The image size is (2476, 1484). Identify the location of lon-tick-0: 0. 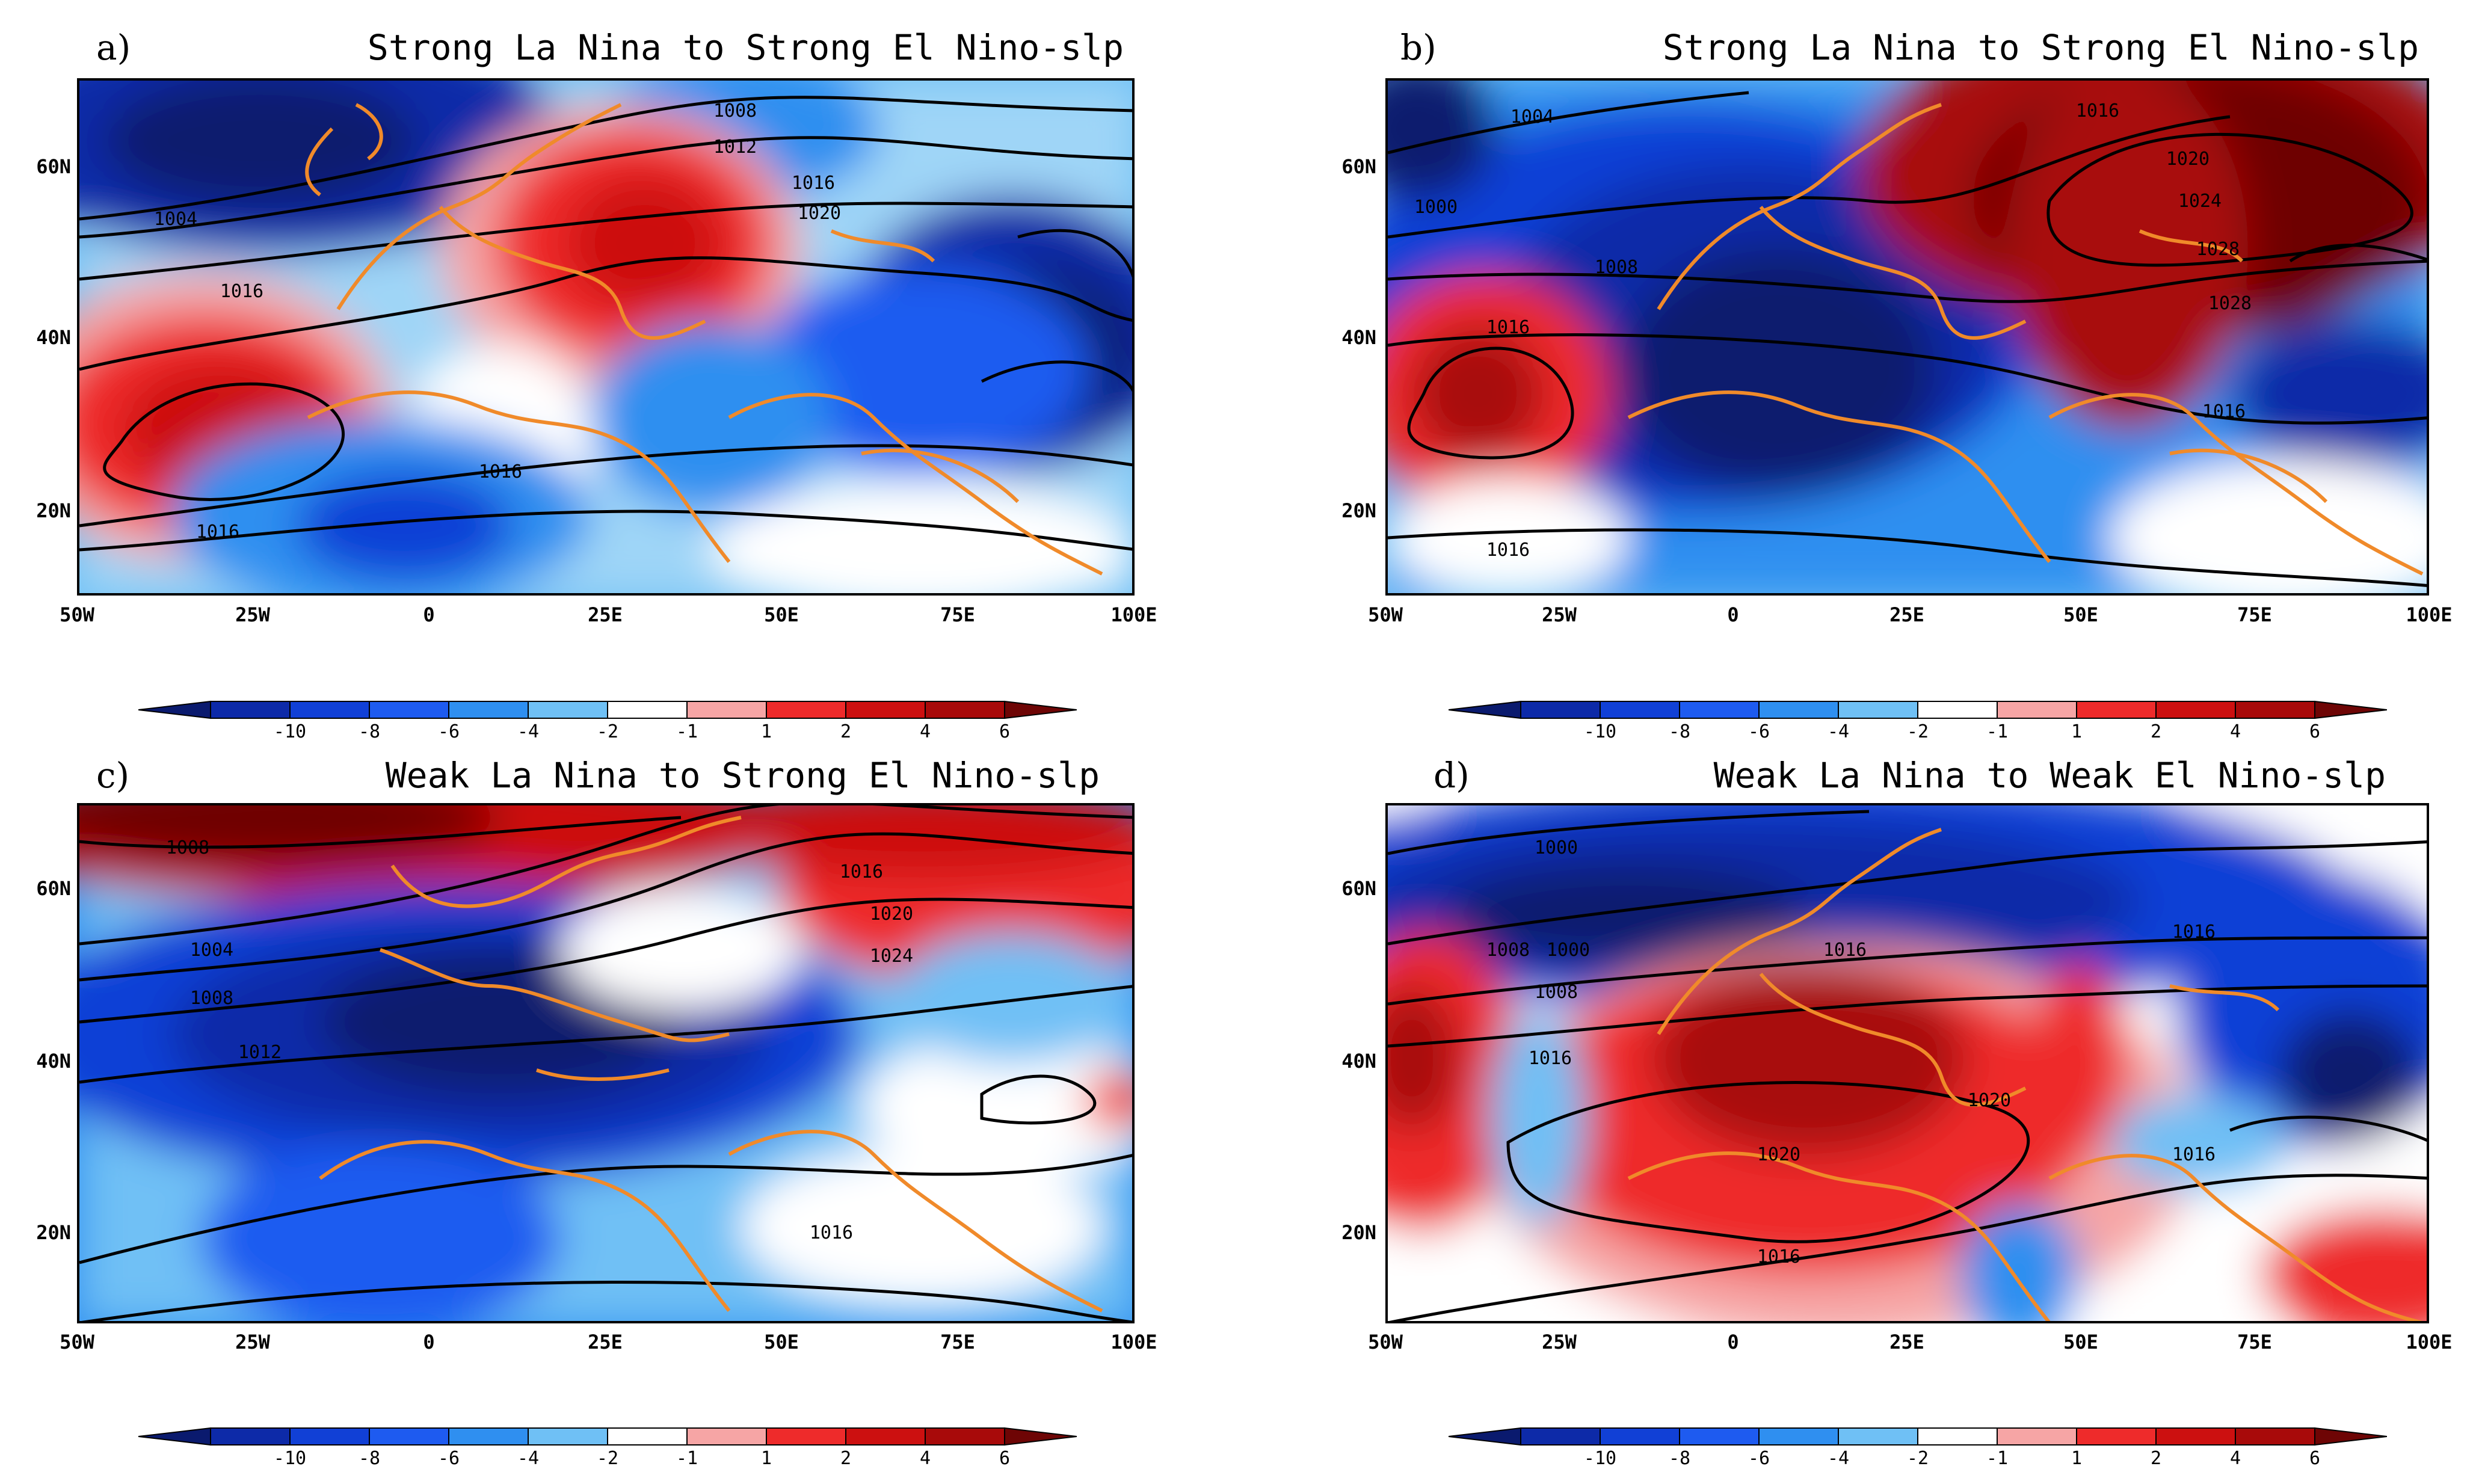
(1733, 614).